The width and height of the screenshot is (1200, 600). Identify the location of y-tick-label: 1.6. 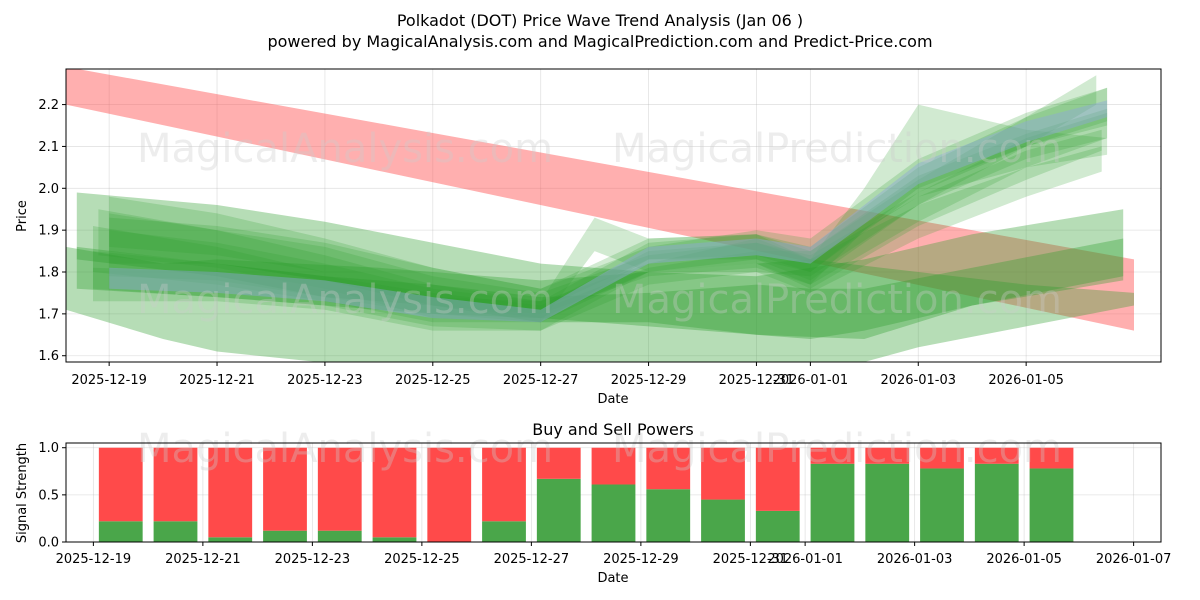
(48, 356).